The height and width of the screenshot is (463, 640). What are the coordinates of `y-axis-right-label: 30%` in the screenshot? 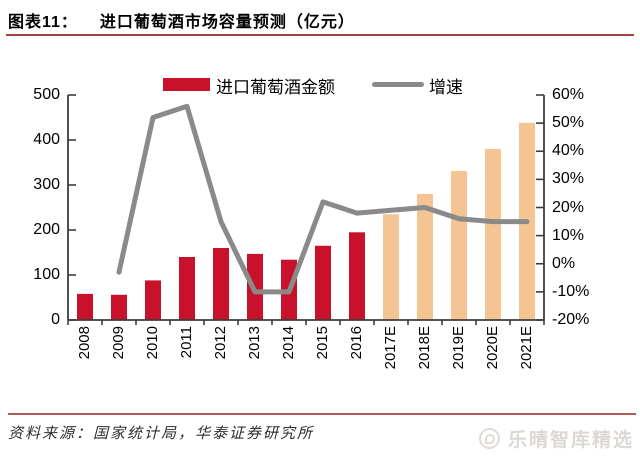 It's located at (568, 179).